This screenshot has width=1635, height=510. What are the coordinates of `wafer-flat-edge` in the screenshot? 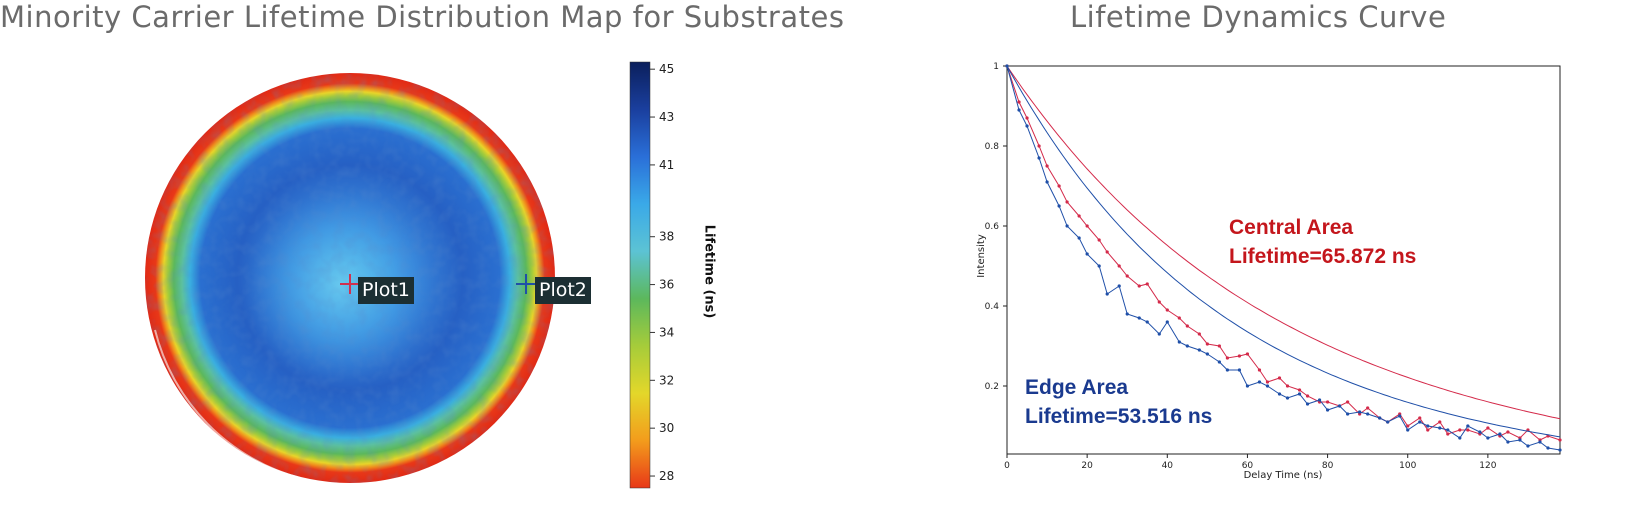 It's located at (227, 404).